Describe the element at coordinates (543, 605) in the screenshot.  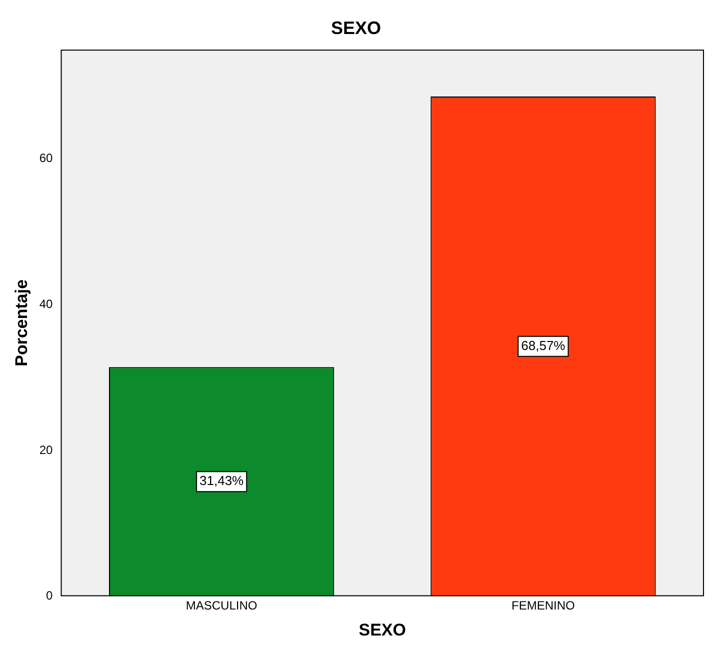
I see `x-tick-label: FEMENINO` at that location.